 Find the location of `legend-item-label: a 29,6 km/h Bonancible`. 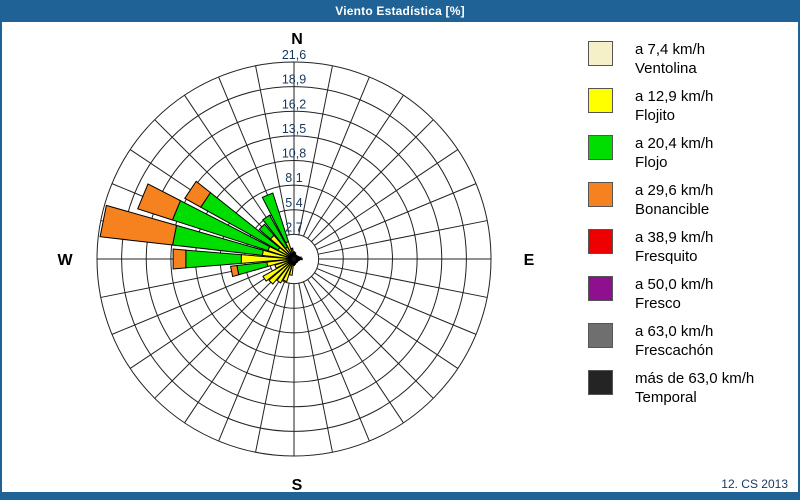

legend-item-label: a 29,6 km/h Bonancible is located at coordinates (674, 200).